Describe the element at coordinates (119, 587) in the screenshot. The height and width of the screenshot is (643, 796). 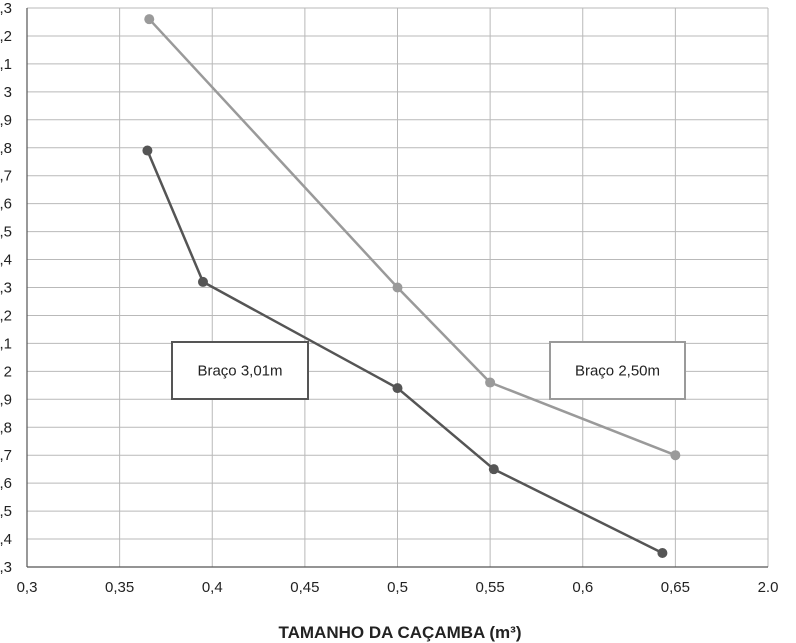
I see `x-tick-label: 0,35` at that location.